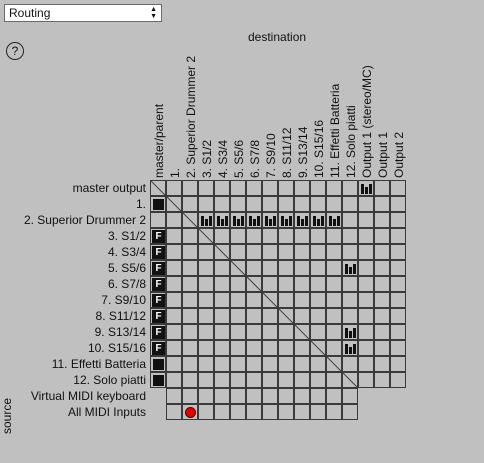 This screenshot has width=484, height=463. Describe the element at coordinates (15, 51) in the screenshot. I see `help-icon: ?` at that location.